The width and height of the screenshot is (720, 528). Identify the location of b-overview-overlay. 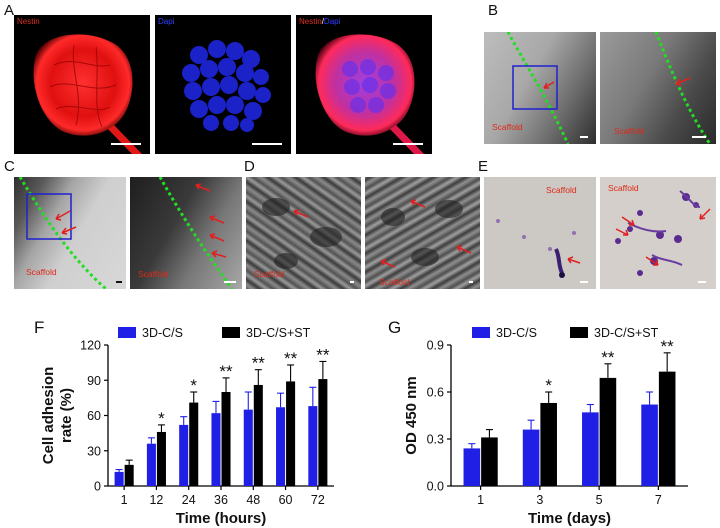
(538, 88).